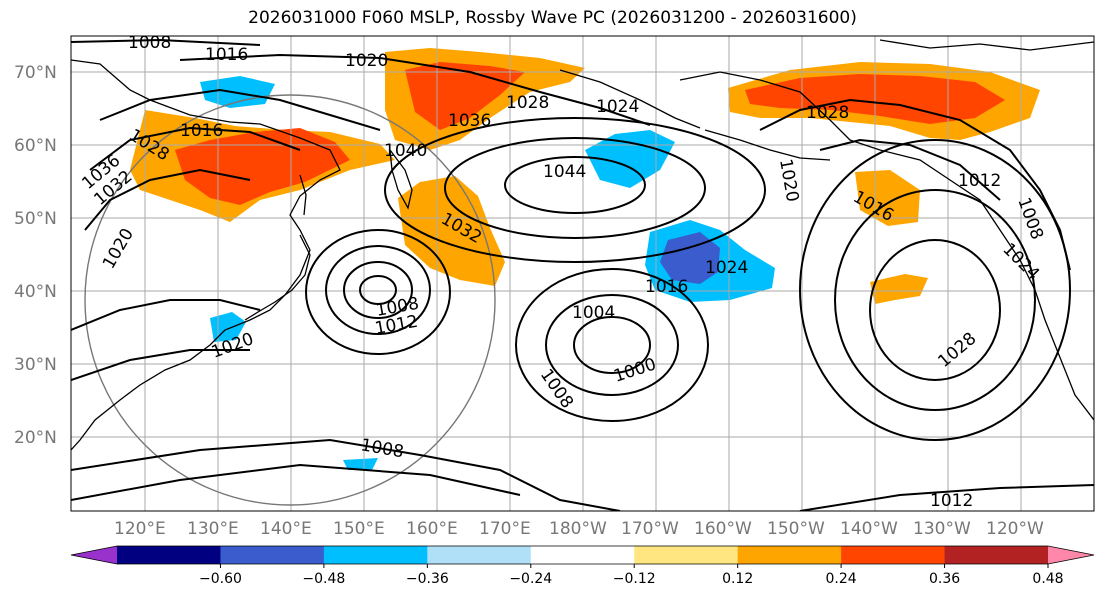 The width and height of the screenshot is (1105, 604). What do you see at coordinates (530, 579) in the screenshot?
I see `colorbar-tick-label: −0.24` at bounding box center [530, 579].